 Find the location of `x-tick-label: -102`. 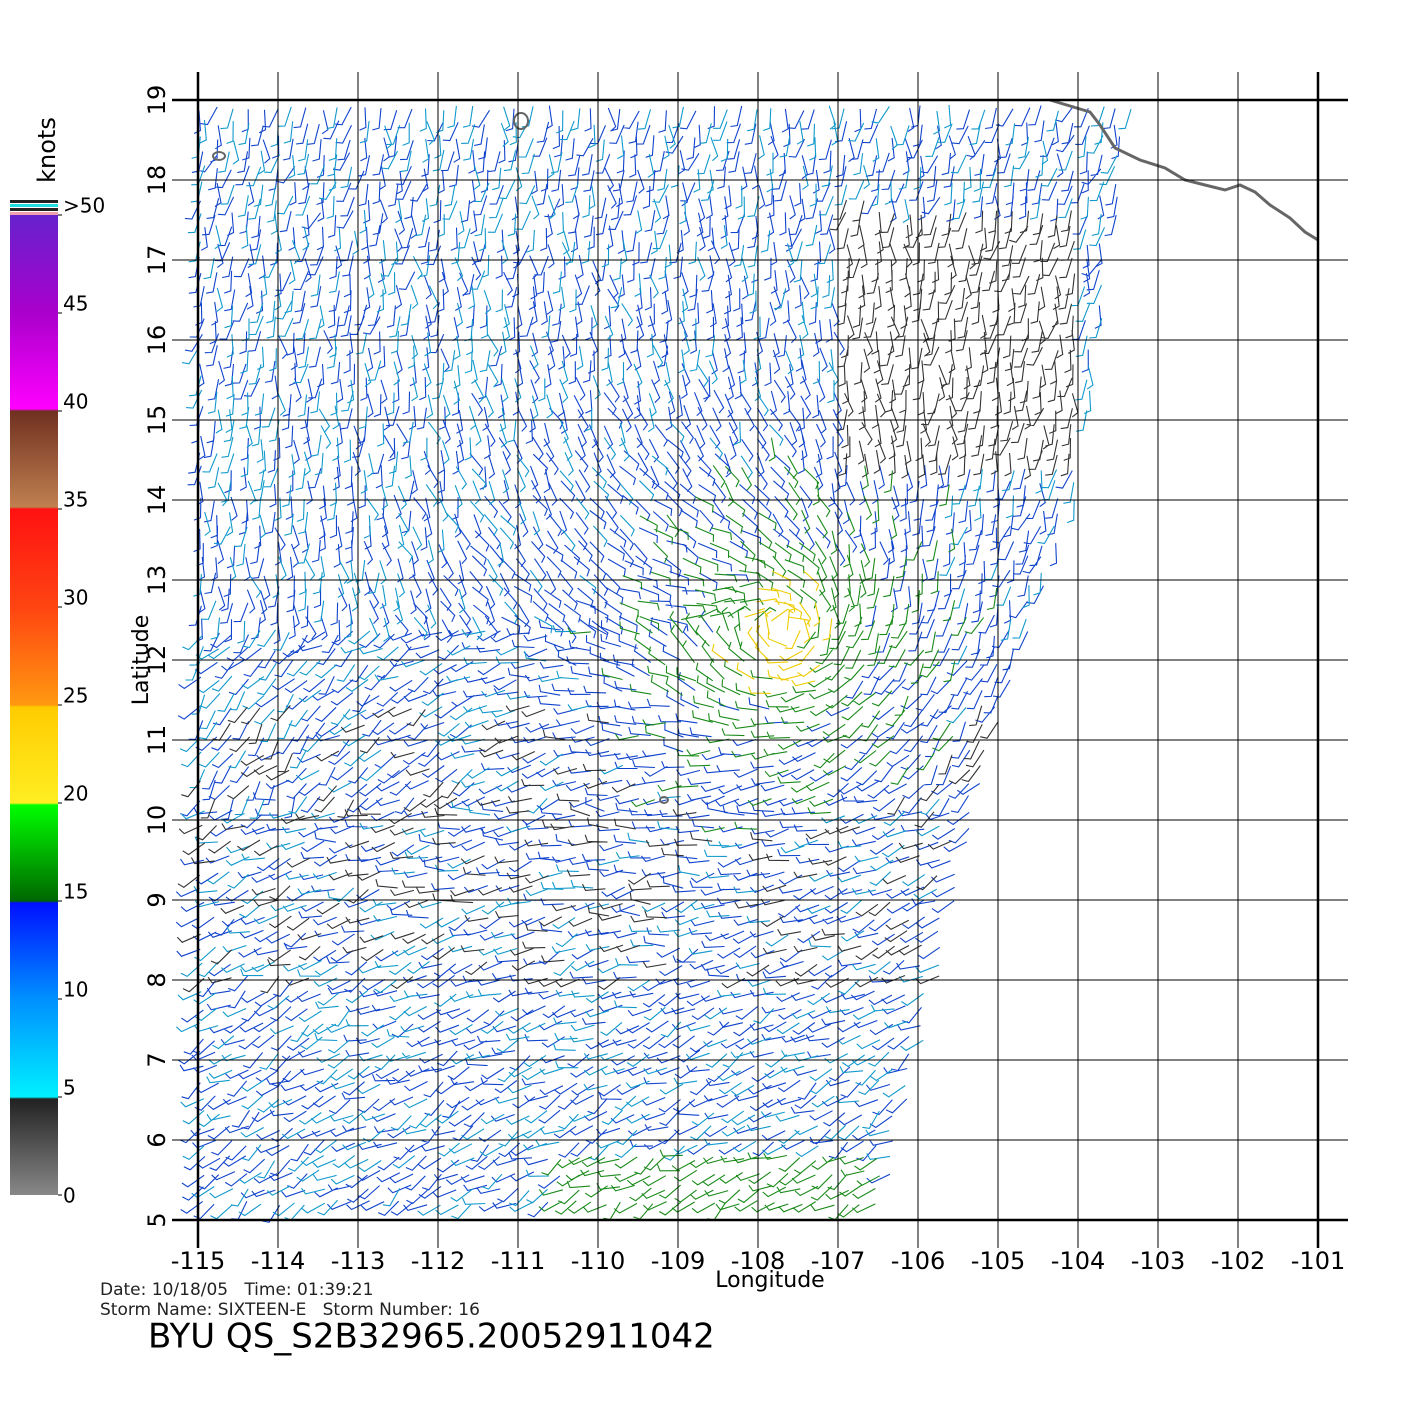

x-tick-label: -102 is located at coordinates (1238, 1261).